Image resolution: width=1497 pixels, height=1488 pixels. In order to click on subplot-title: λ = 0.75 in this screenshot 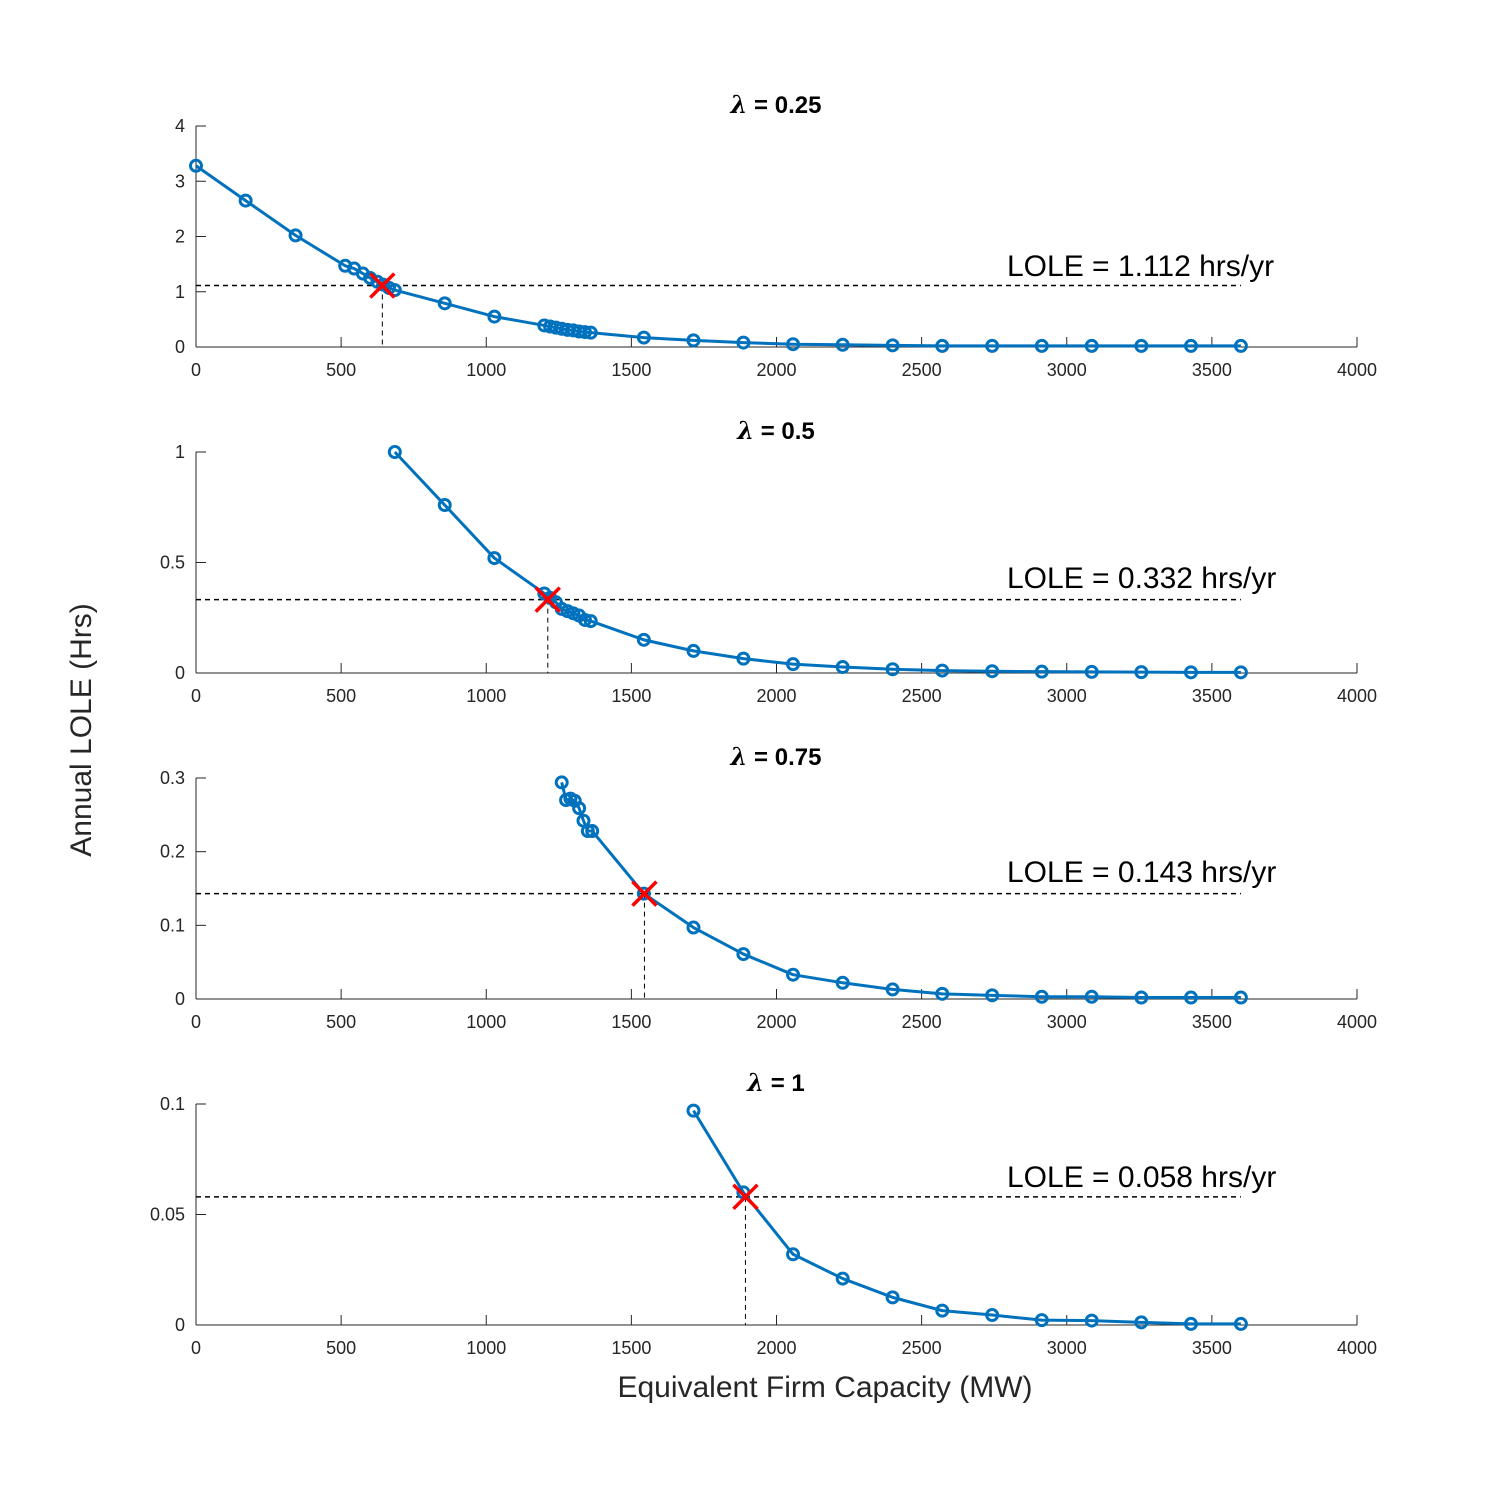, I will do `click(776, 756)`.